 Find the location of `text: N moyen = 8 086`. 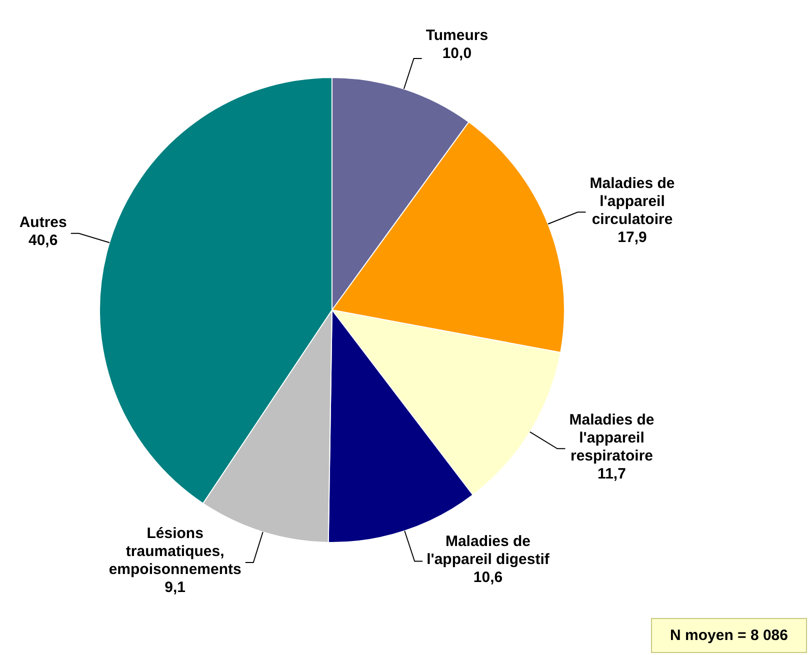

text: N moyen = 8 086 is located at coordinates (729, 635).